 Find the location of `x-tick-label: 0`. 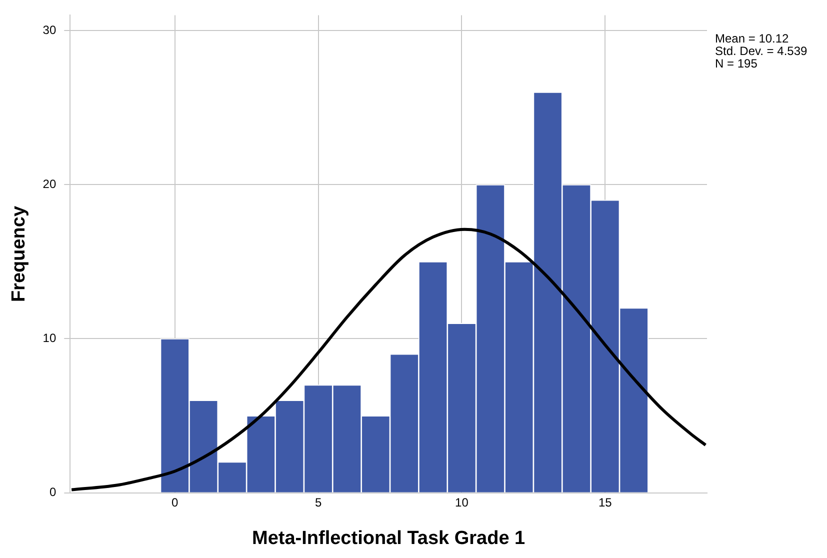

x-tick-label: 0 is located at coordinates (175, 502).